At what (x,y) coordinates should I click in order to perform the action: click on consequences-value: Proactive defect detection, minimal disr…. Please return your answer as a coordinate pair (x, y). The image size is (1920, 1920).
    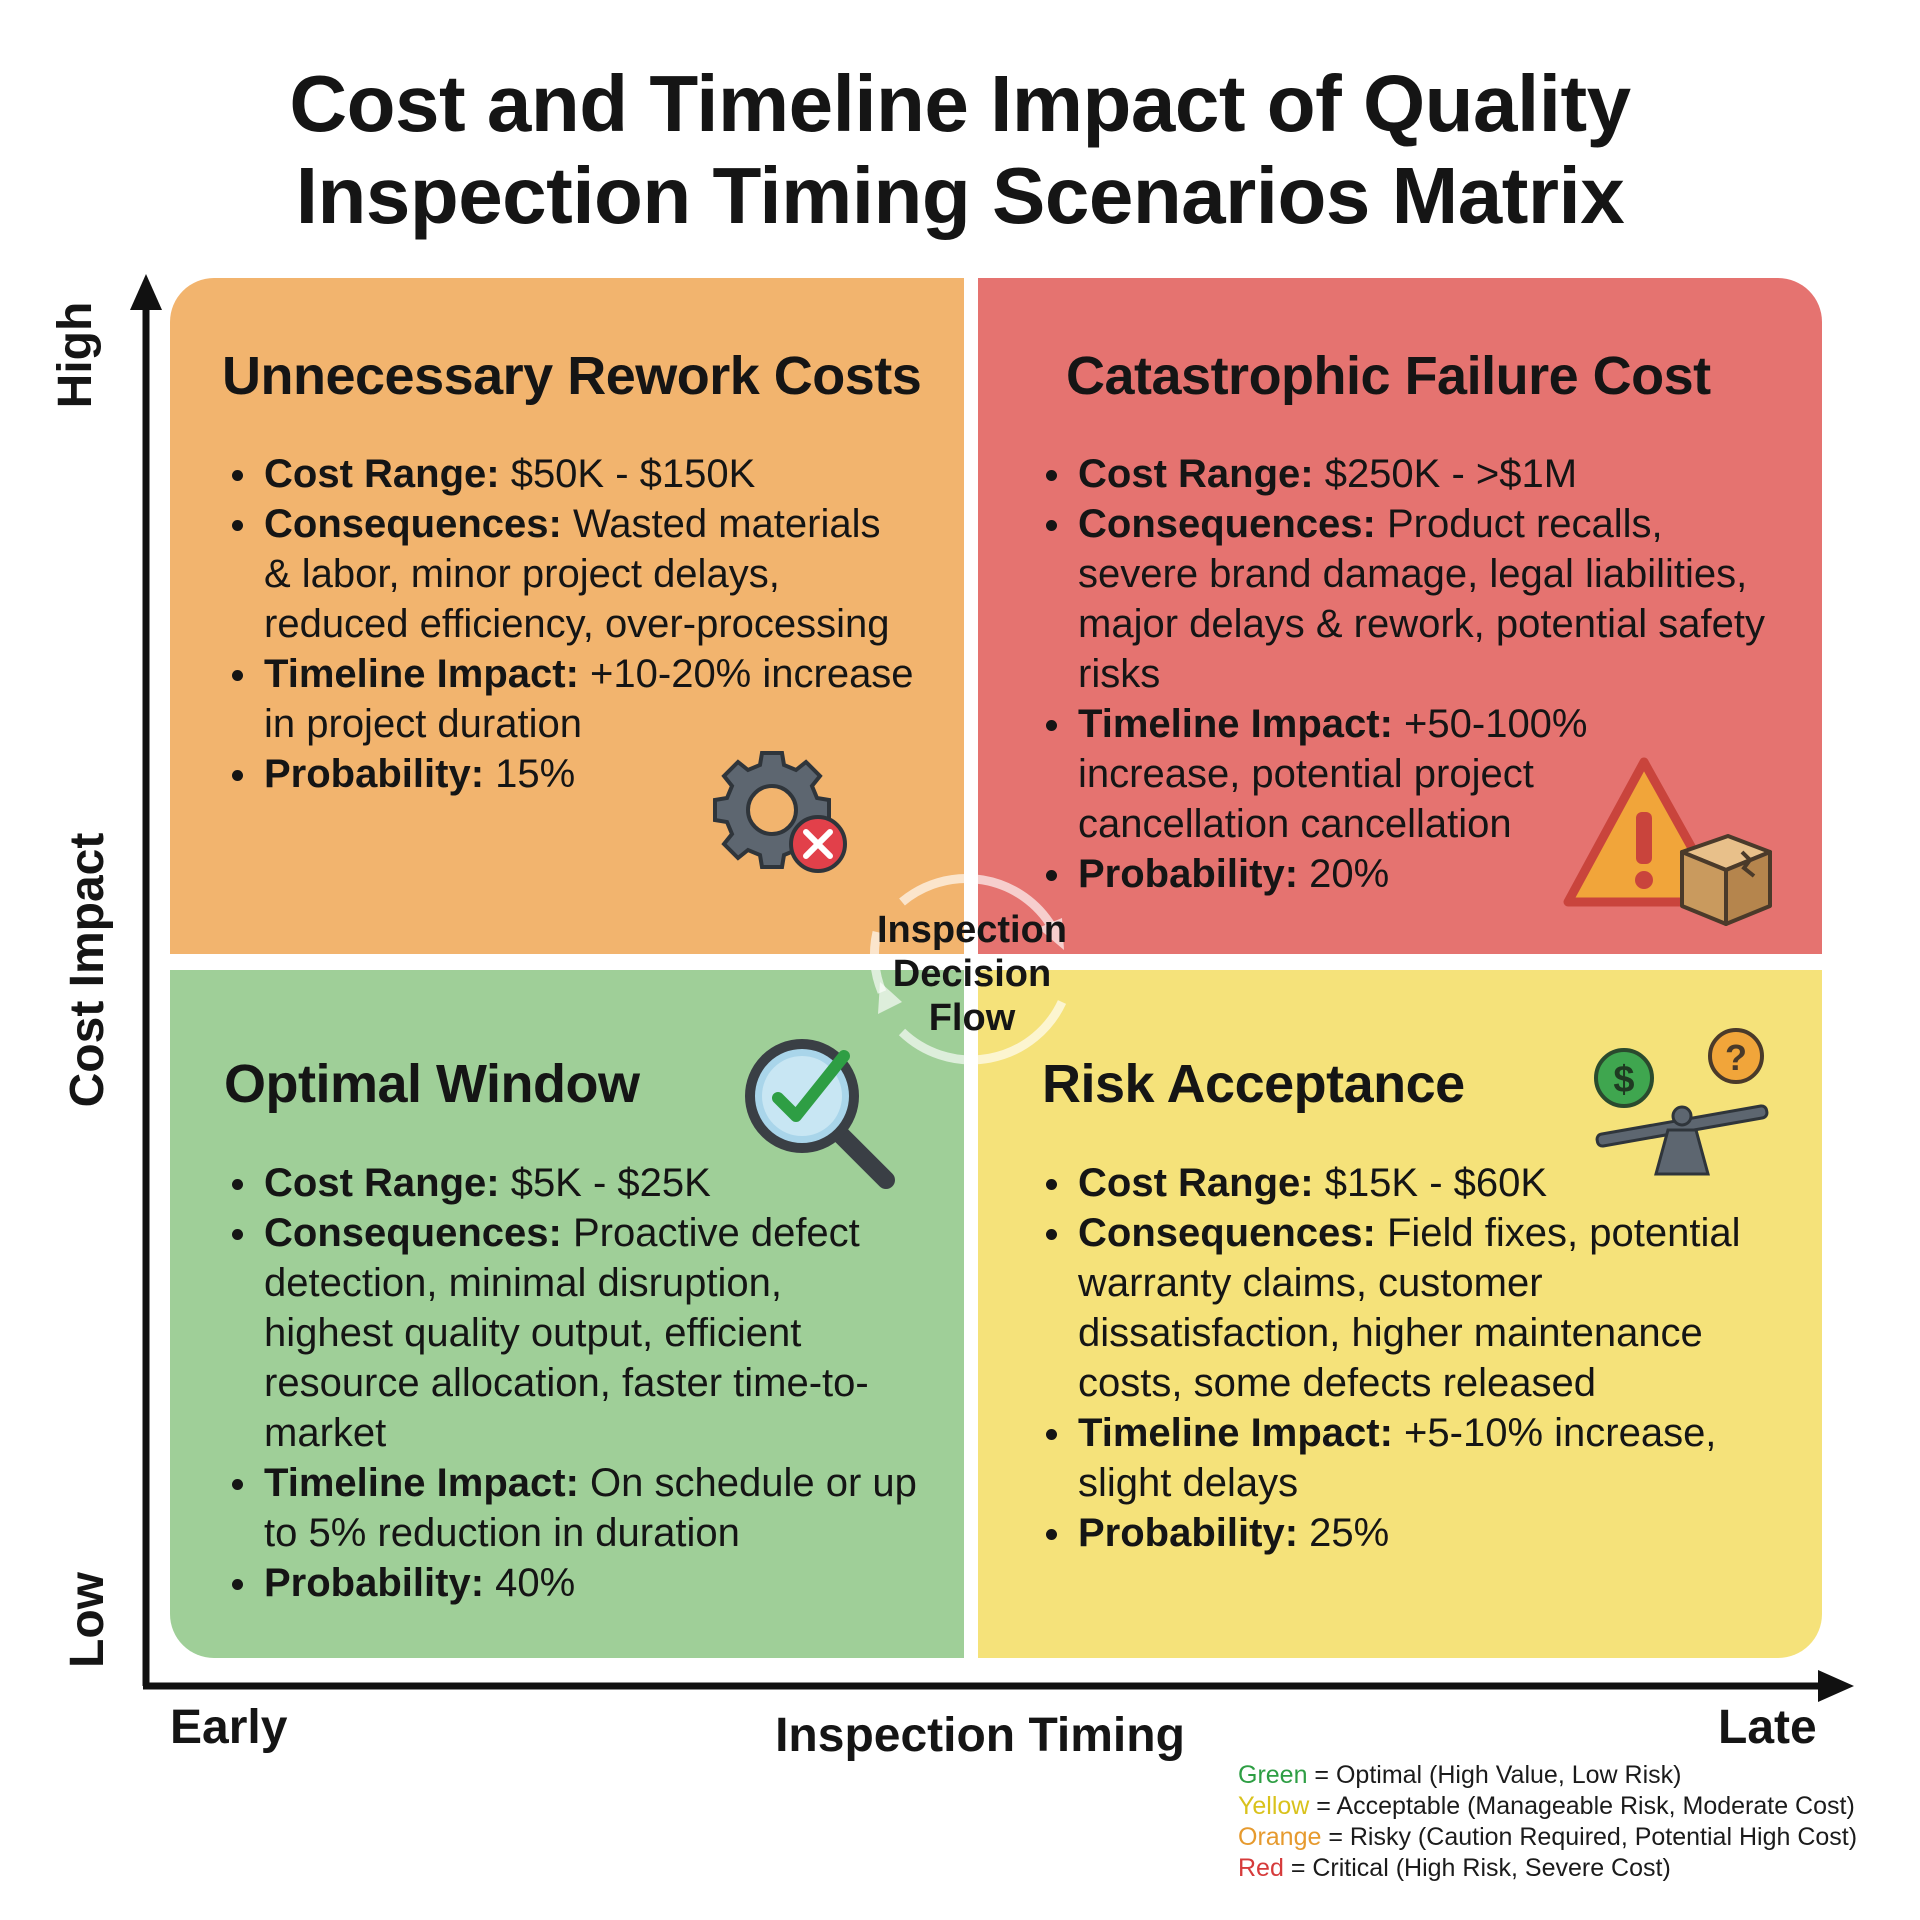
    Looking at the image, I should click on (566, 1333).